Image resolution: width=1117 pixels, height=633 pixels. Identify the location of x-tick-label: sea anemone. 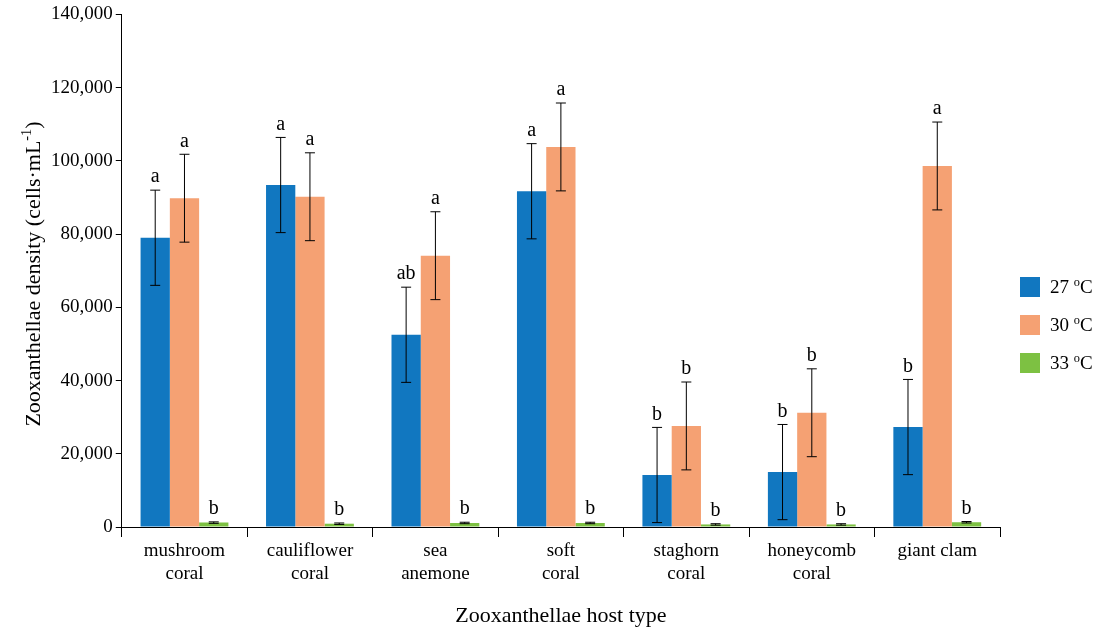
(435, 561).